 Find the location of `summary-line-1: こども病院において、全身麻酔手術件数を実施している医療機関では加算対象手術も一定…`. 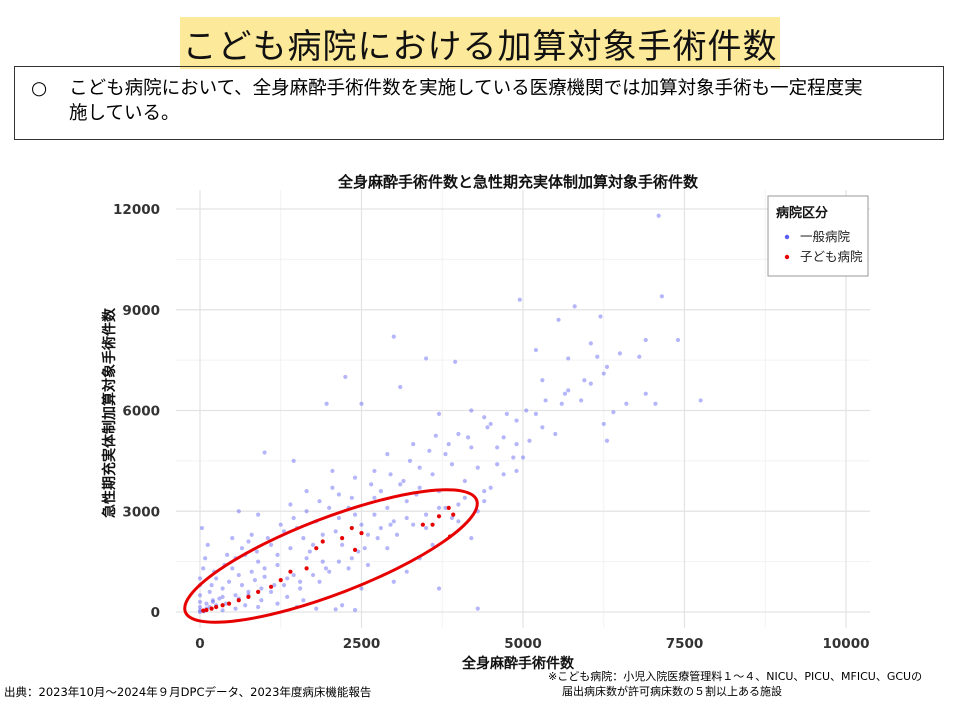

summary-line-1: こども病院において、全身麻酔手術件数を実施している医療機関では加算対象手術も一定… is located at coordinates (466, 88).